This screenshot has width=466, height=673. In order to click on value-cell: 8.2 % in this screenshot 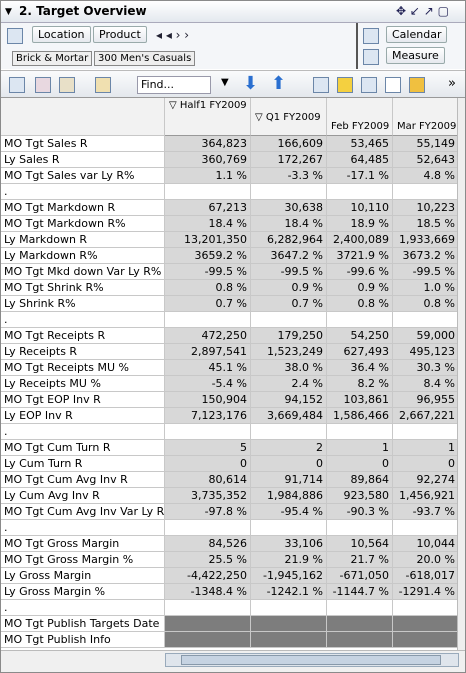, I will do `click(360, 384)`.